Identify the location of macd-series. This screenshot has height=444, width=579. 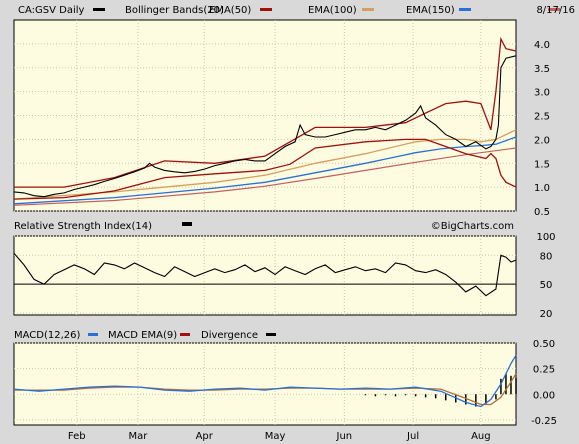
(265, 381).